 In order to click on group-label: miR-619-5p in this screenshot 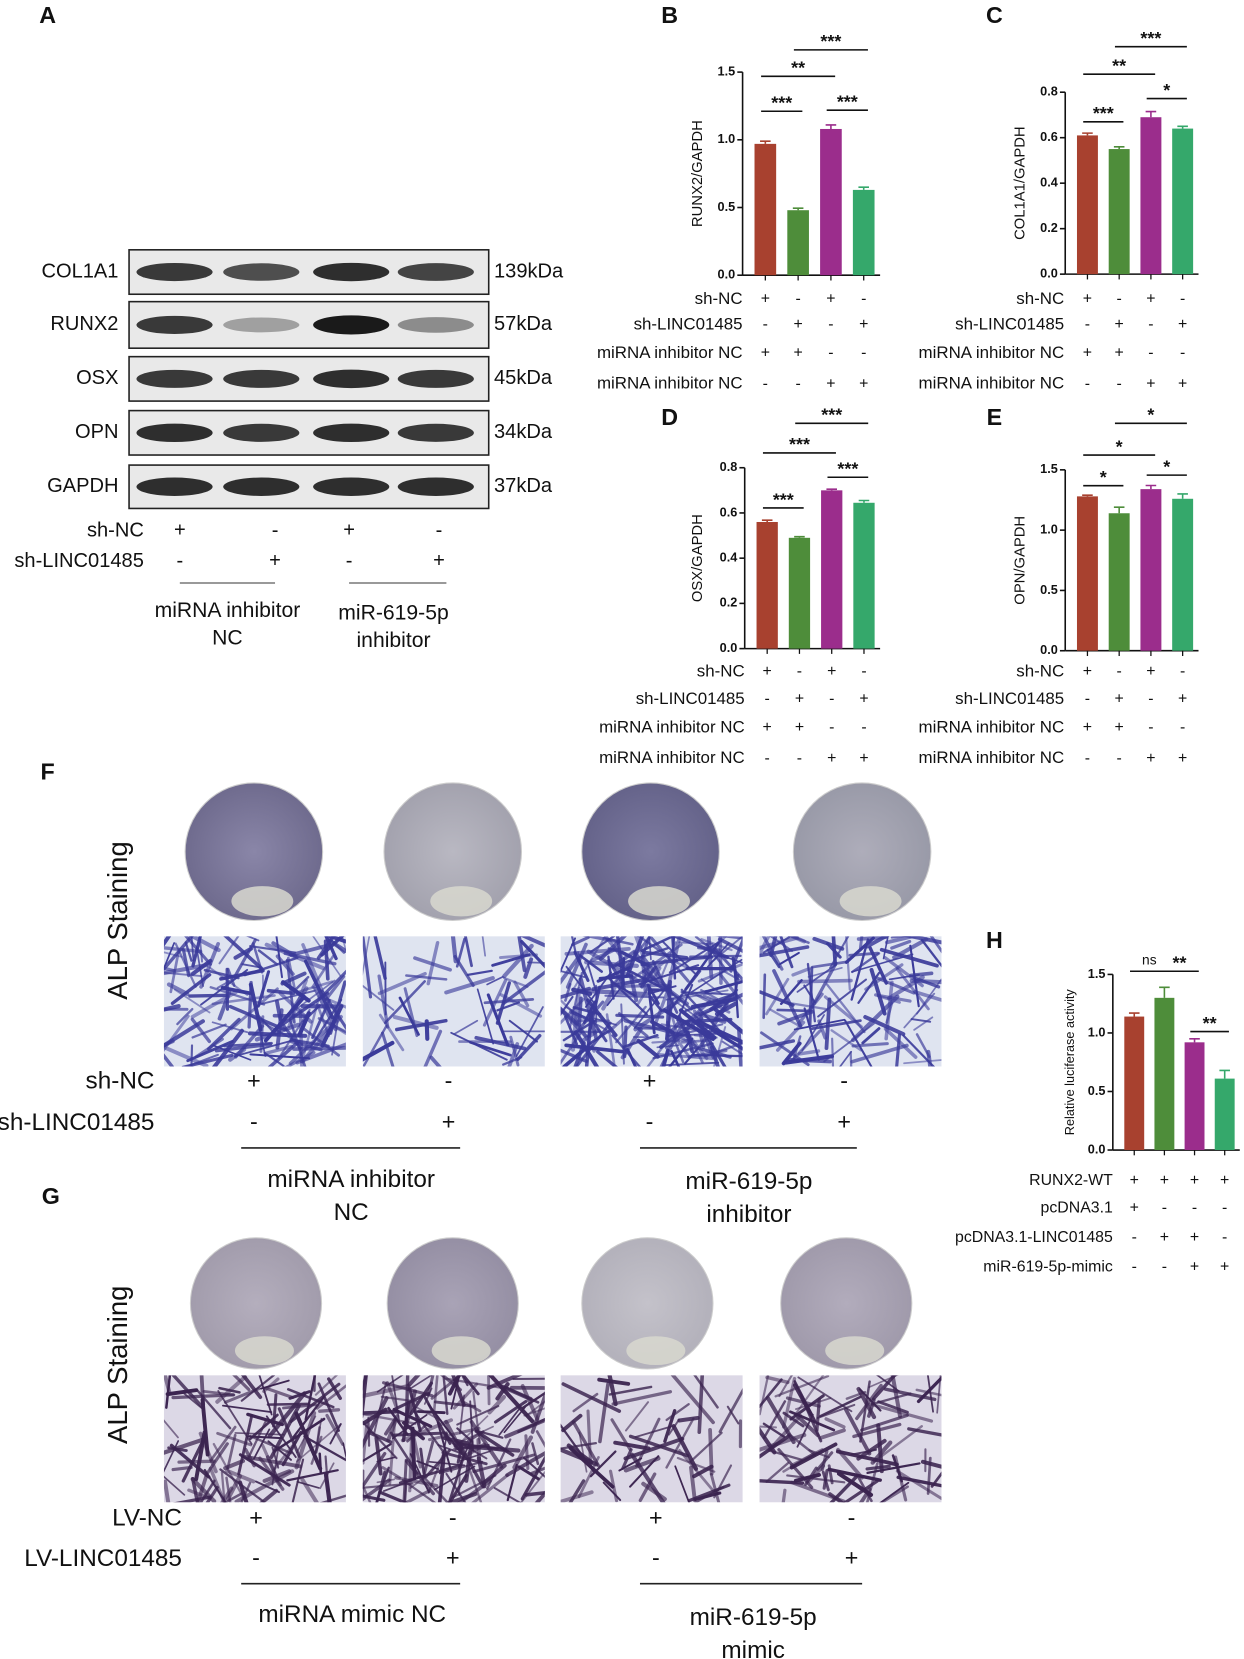, I will do `click(753, 1617)`.